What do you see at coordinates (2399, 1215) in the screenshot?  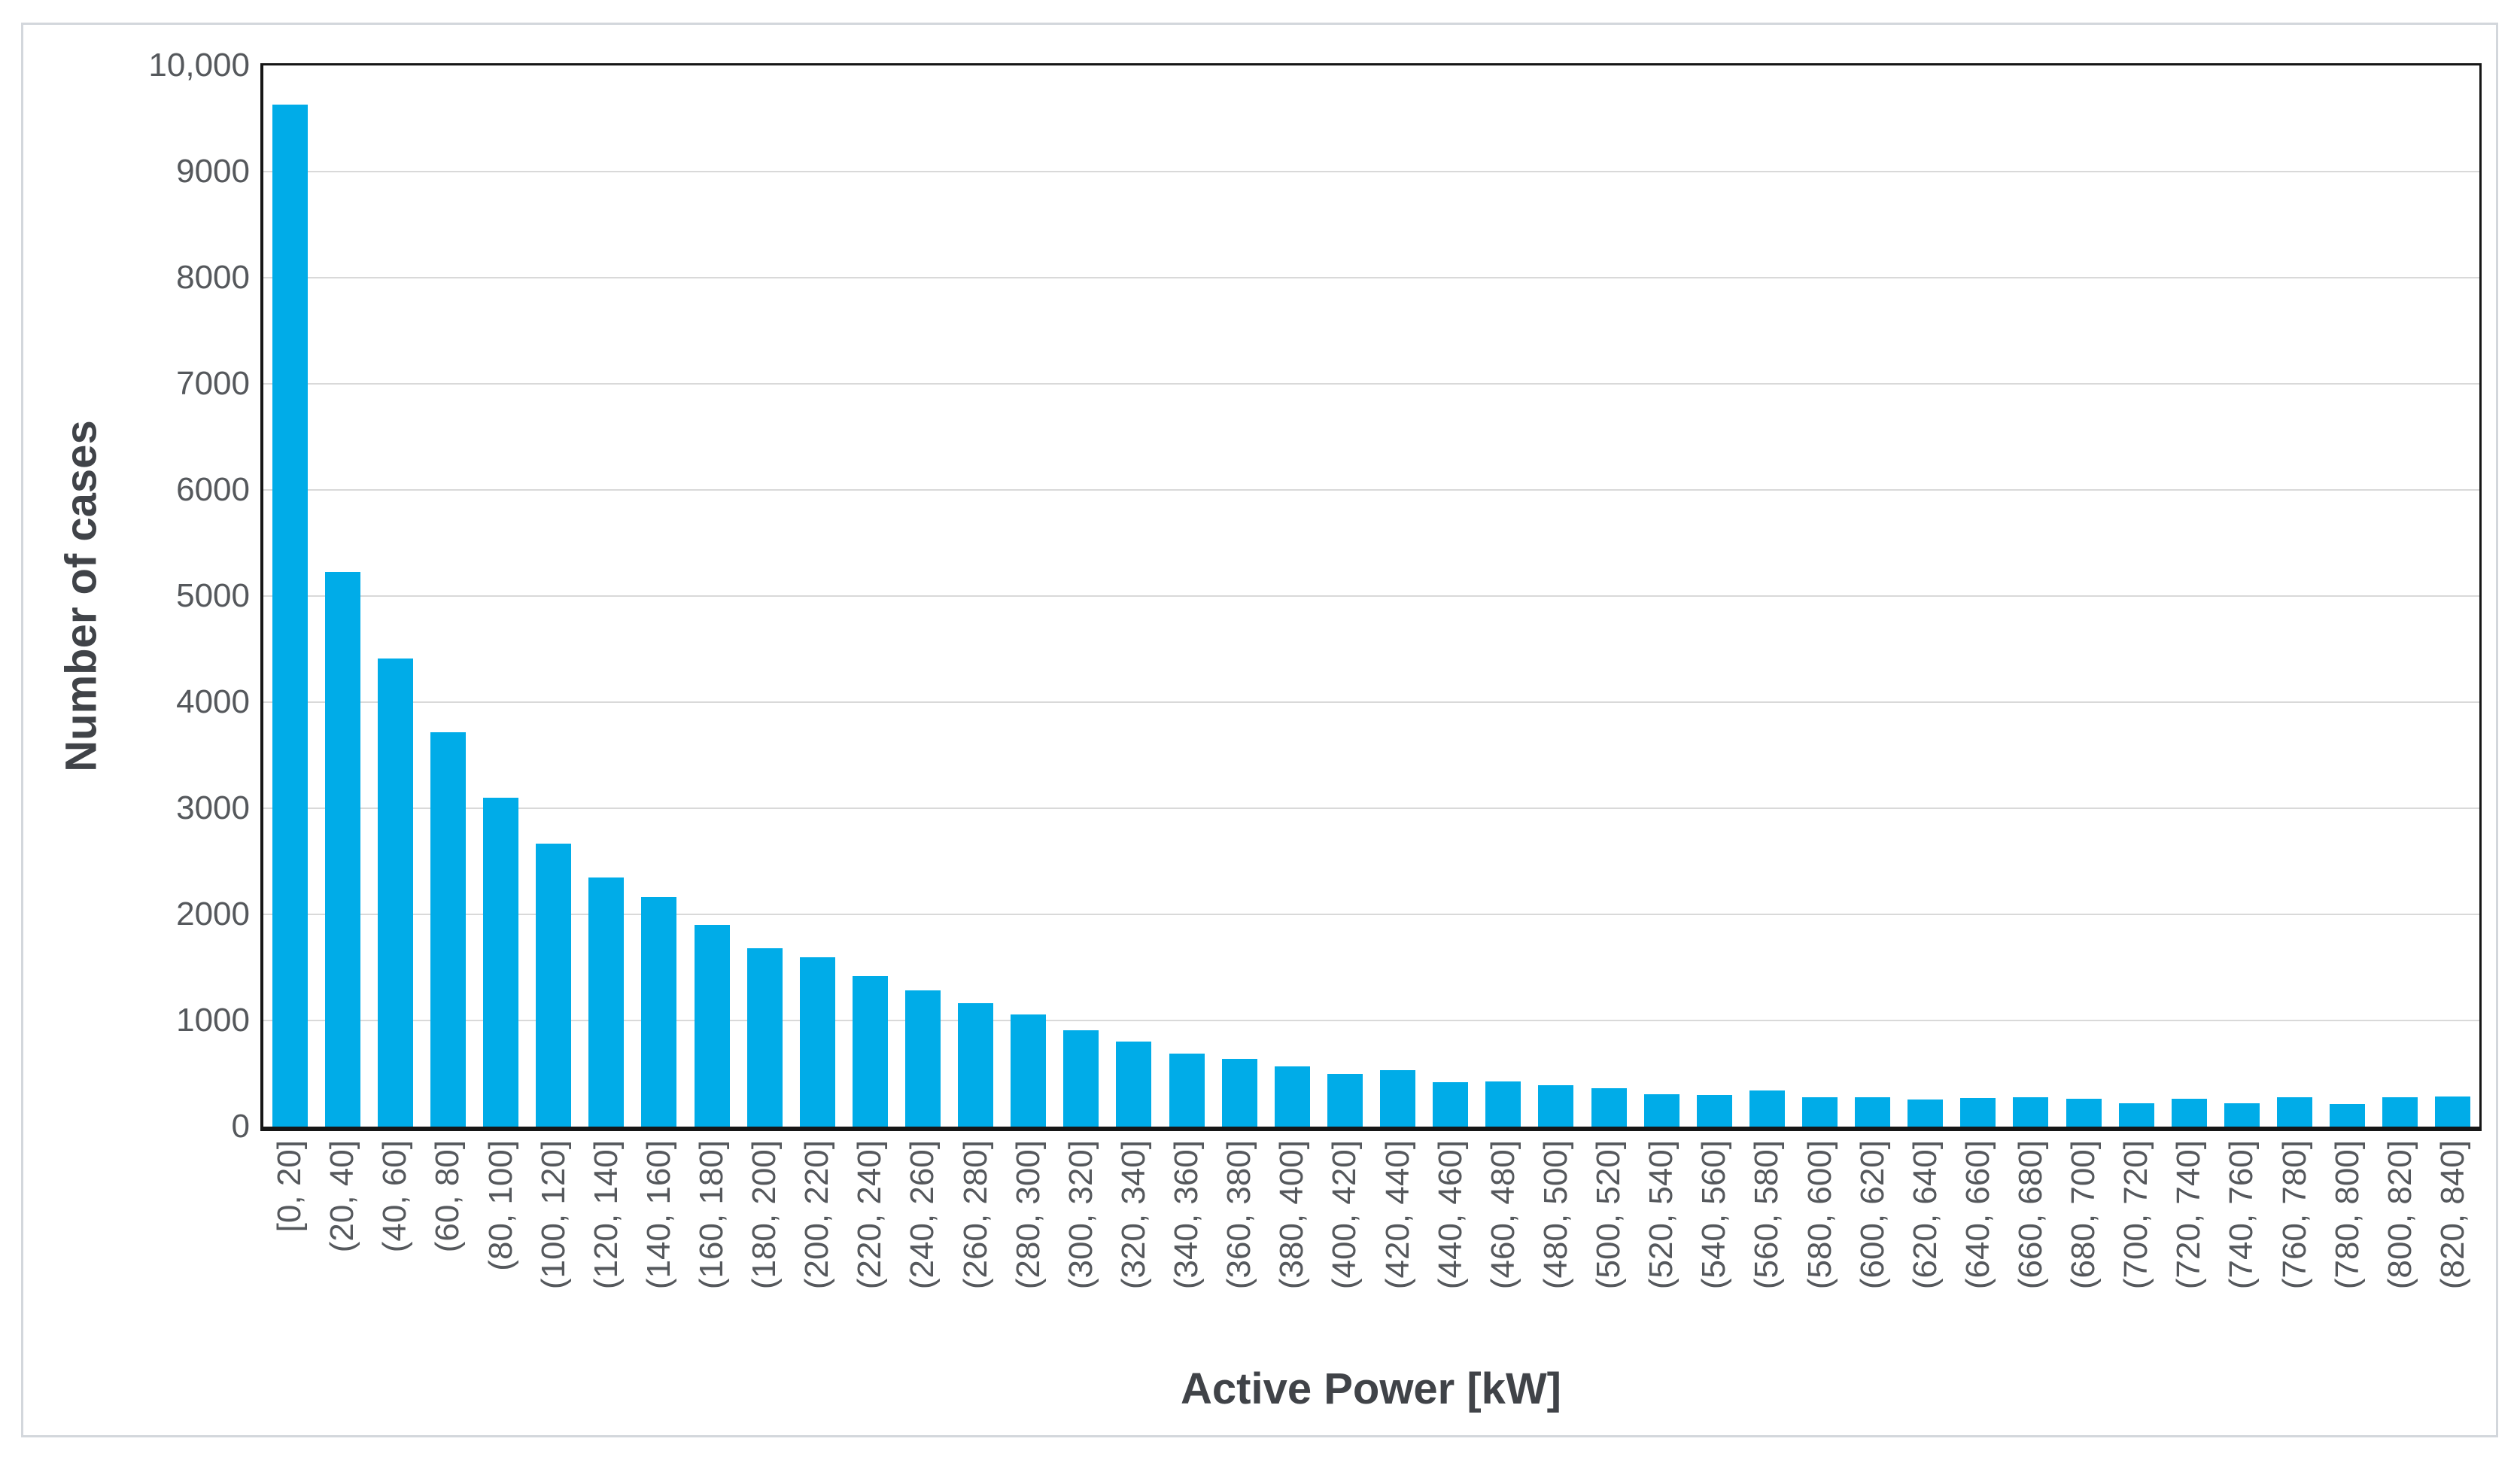 I see `x-tick-label: (800, 820]` at bounding box center [2399, 1215].